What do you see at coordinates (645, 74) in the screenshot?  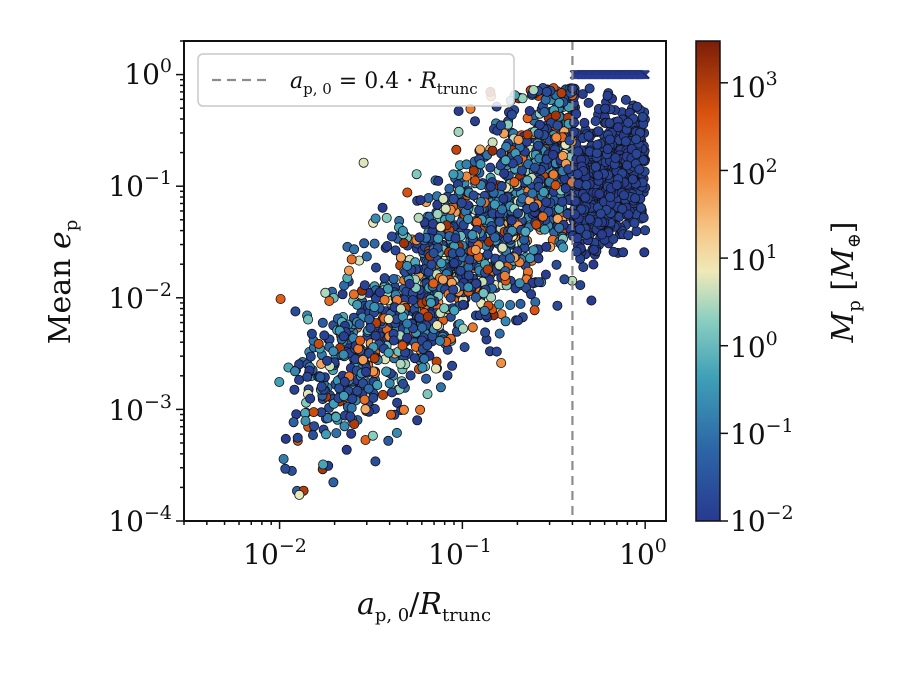 I see `ejected-marker` at bounding box center [645, 74].